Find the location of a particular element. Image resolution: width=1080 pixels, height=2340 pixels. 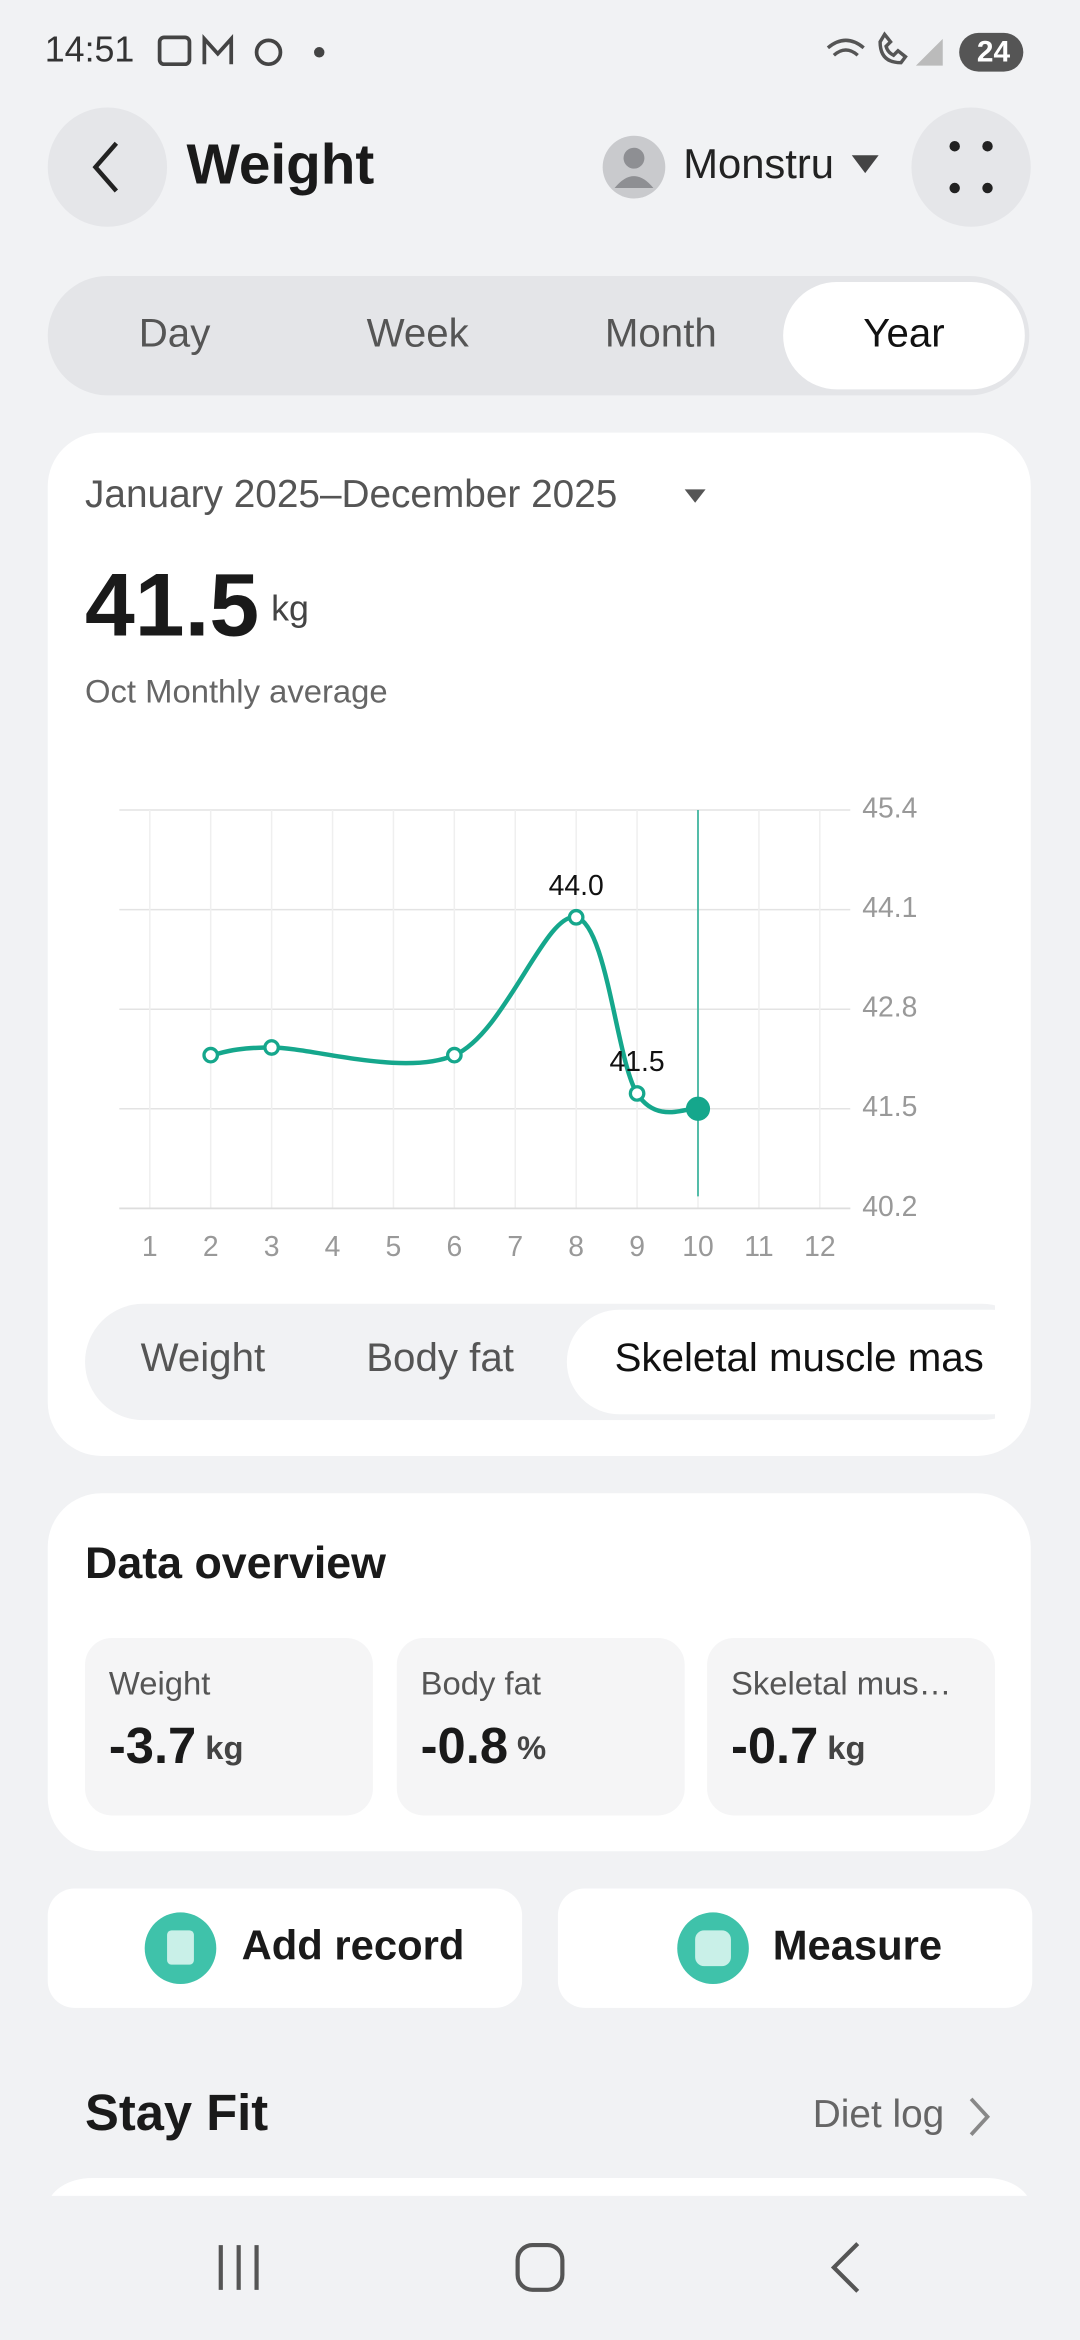

x-tick-label: 8 is located at coordinates (576, 1247).